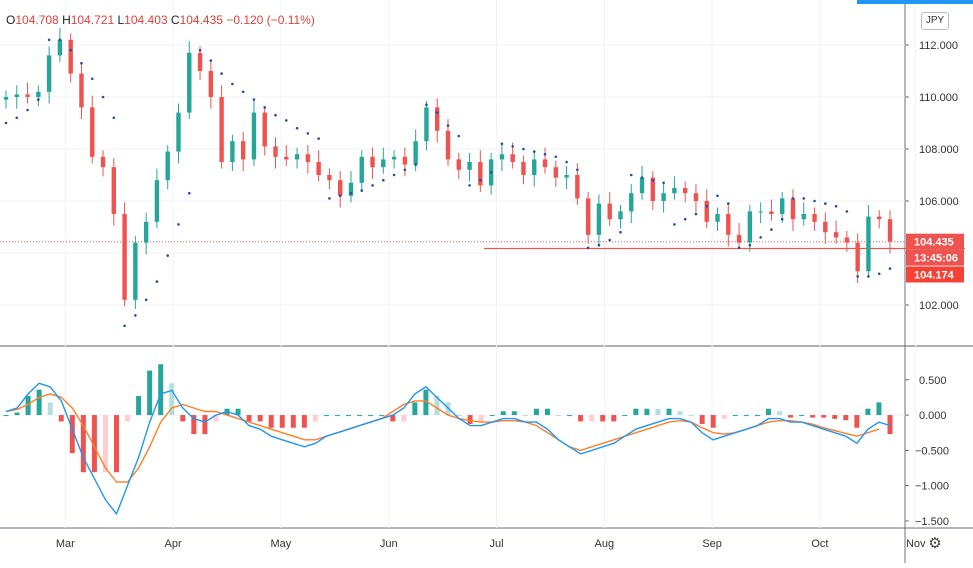  What do you see at coordinates (939, 306) in the screenshot?
I see `price-tick-label: 102.000` at bounding box center [939, 306].